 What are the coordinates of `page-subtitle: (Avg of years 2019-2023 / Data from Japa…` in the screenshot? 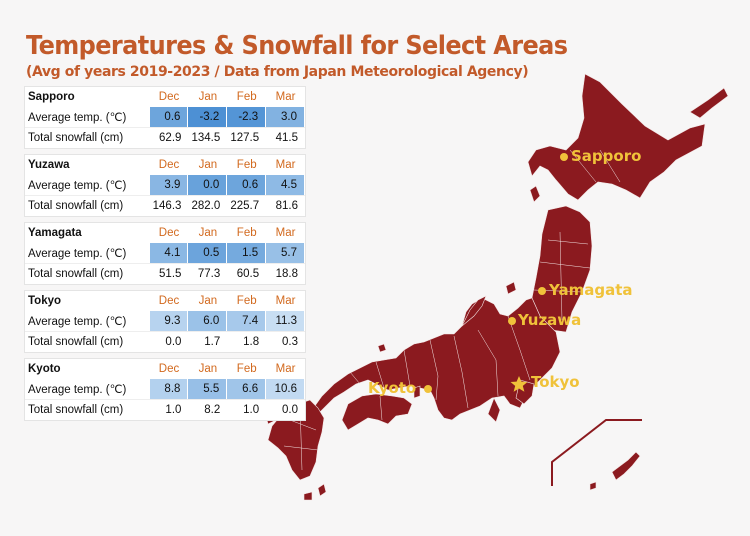 It's located at (277, 72).